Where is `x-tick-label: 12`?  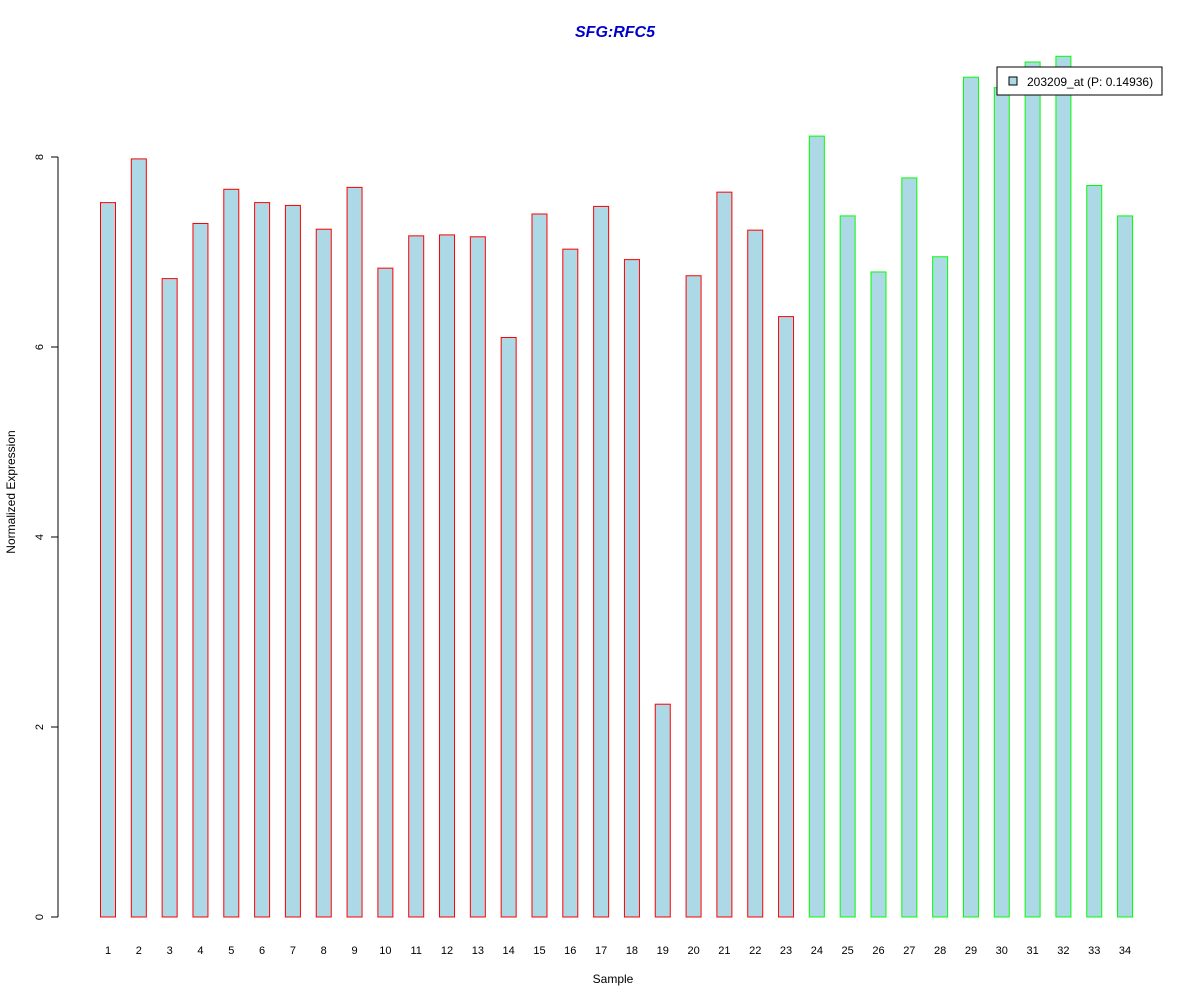 x-tick-label: 12 is located at coordinates (447, 951).